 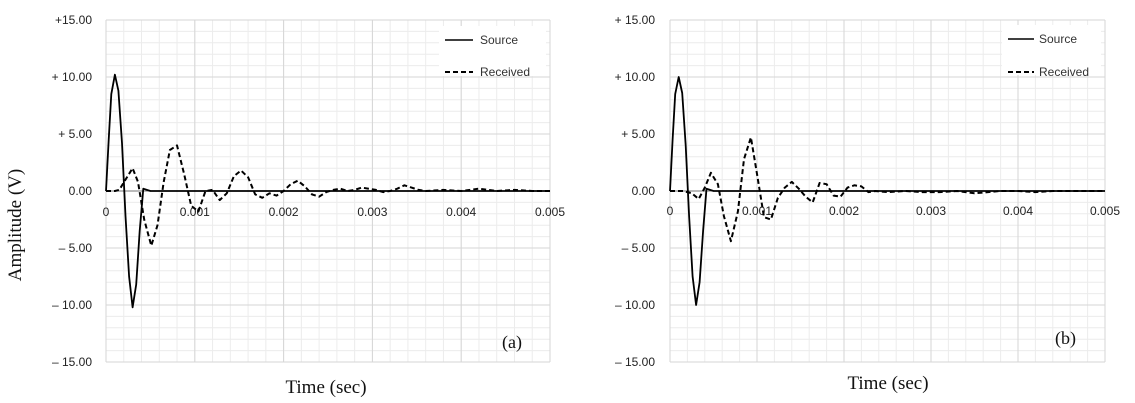 I want to click on y-tick-label: +15.00, so click(x=73, y=20).